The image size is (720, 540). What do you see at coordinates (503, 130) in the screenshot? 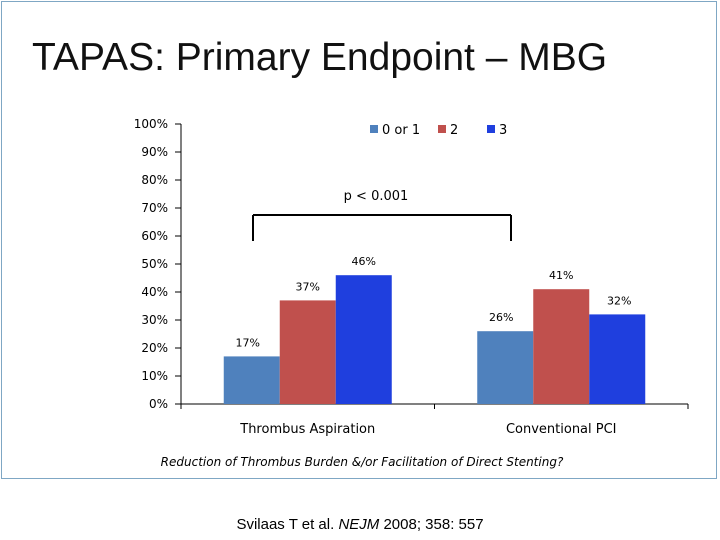
I see `legend-label: 3` at bounding box center [503, 130].